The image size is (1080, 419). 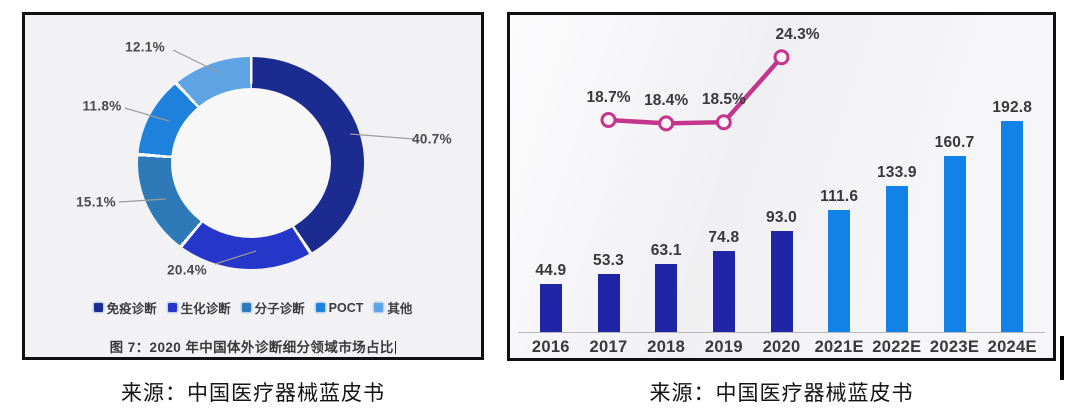 I want to click on bar-column: 111.6, so click(x=839, y=260).